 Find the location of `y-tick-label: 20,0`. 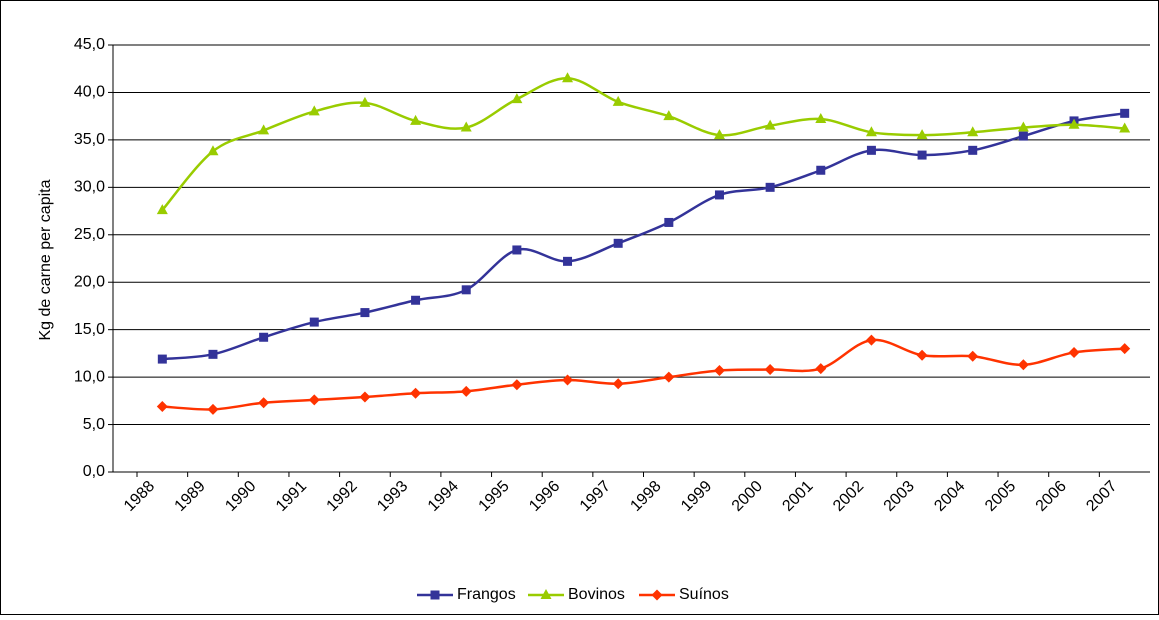

y-tick-label: 20,0 is located at coordinates (89, 281).